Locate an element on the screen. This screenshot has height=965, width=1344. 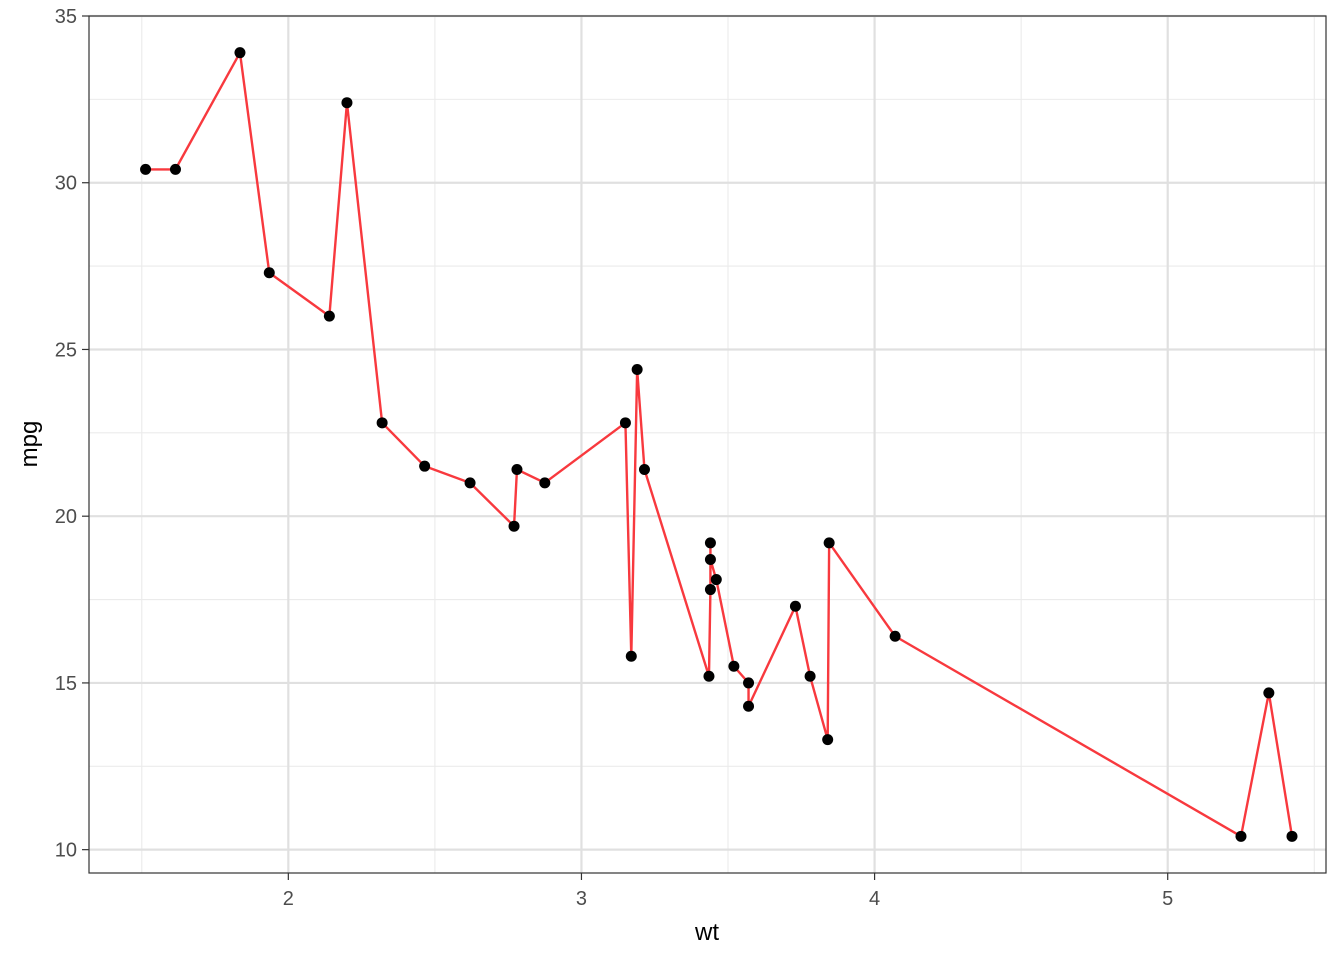
x-axis-title: wt is located at coordinates (706, 932).